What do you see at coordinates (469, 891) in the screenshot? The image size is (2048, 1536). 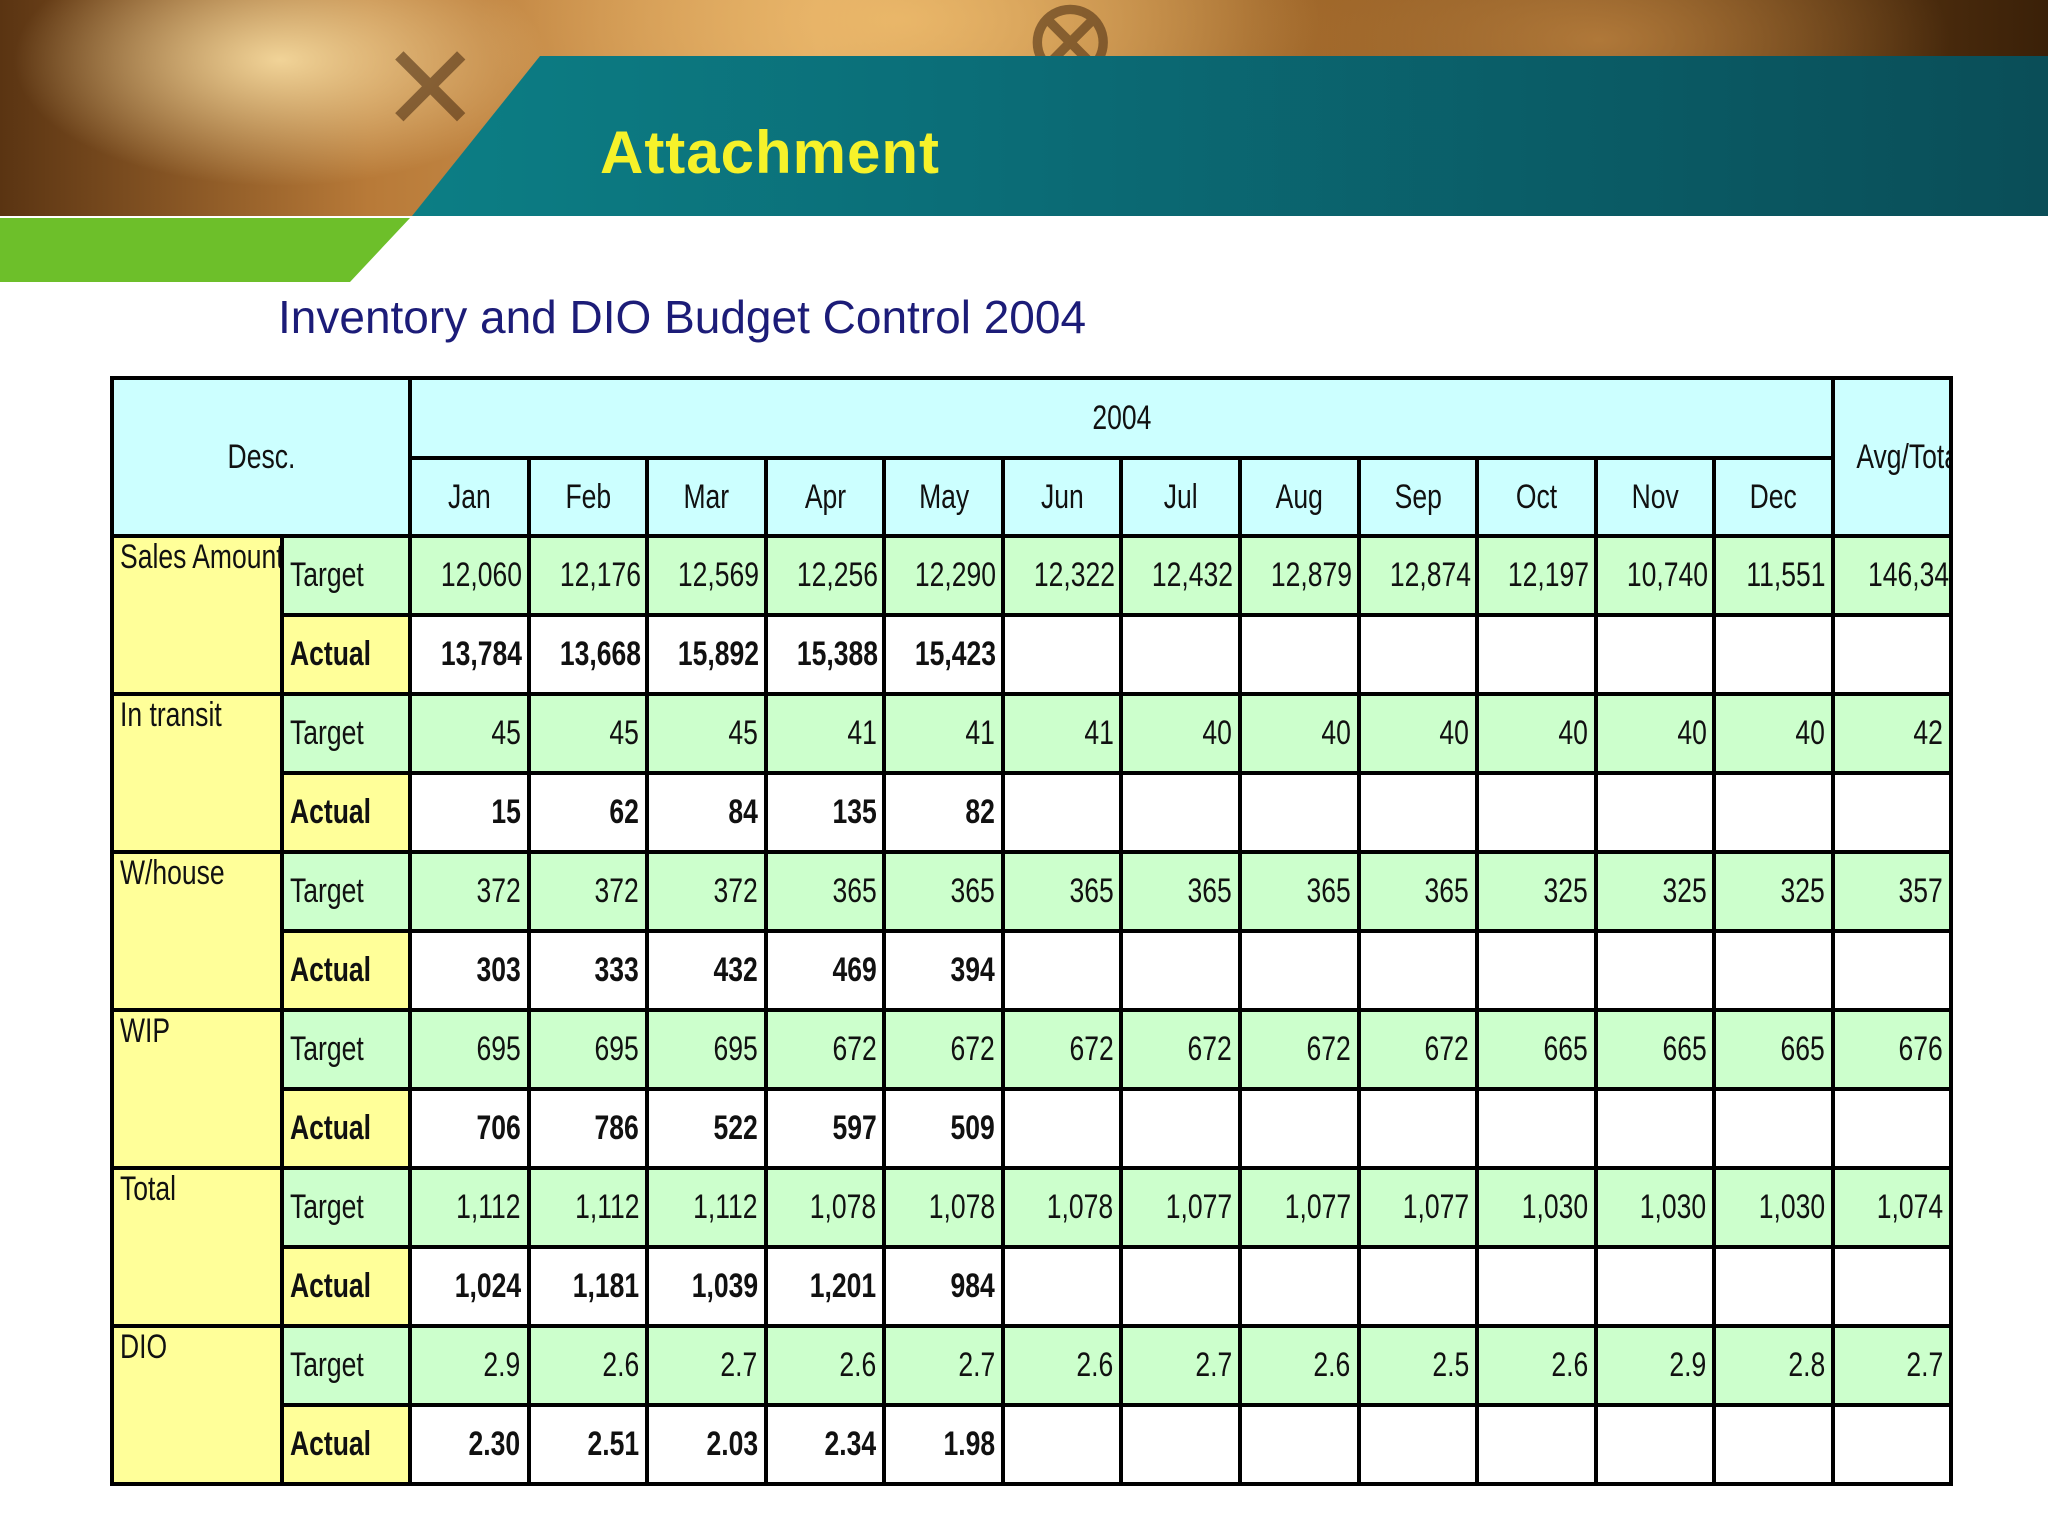 I see `value-cell: 372` at bounding box center [469, 891].